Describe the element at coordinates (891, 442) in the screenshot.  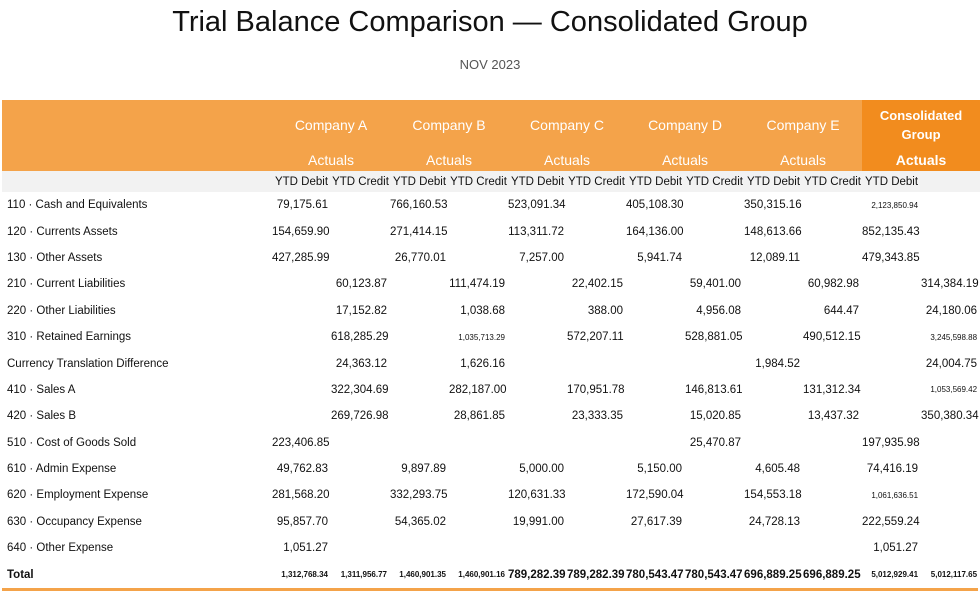
I see `amount-cell: 197,935.98` at that location.